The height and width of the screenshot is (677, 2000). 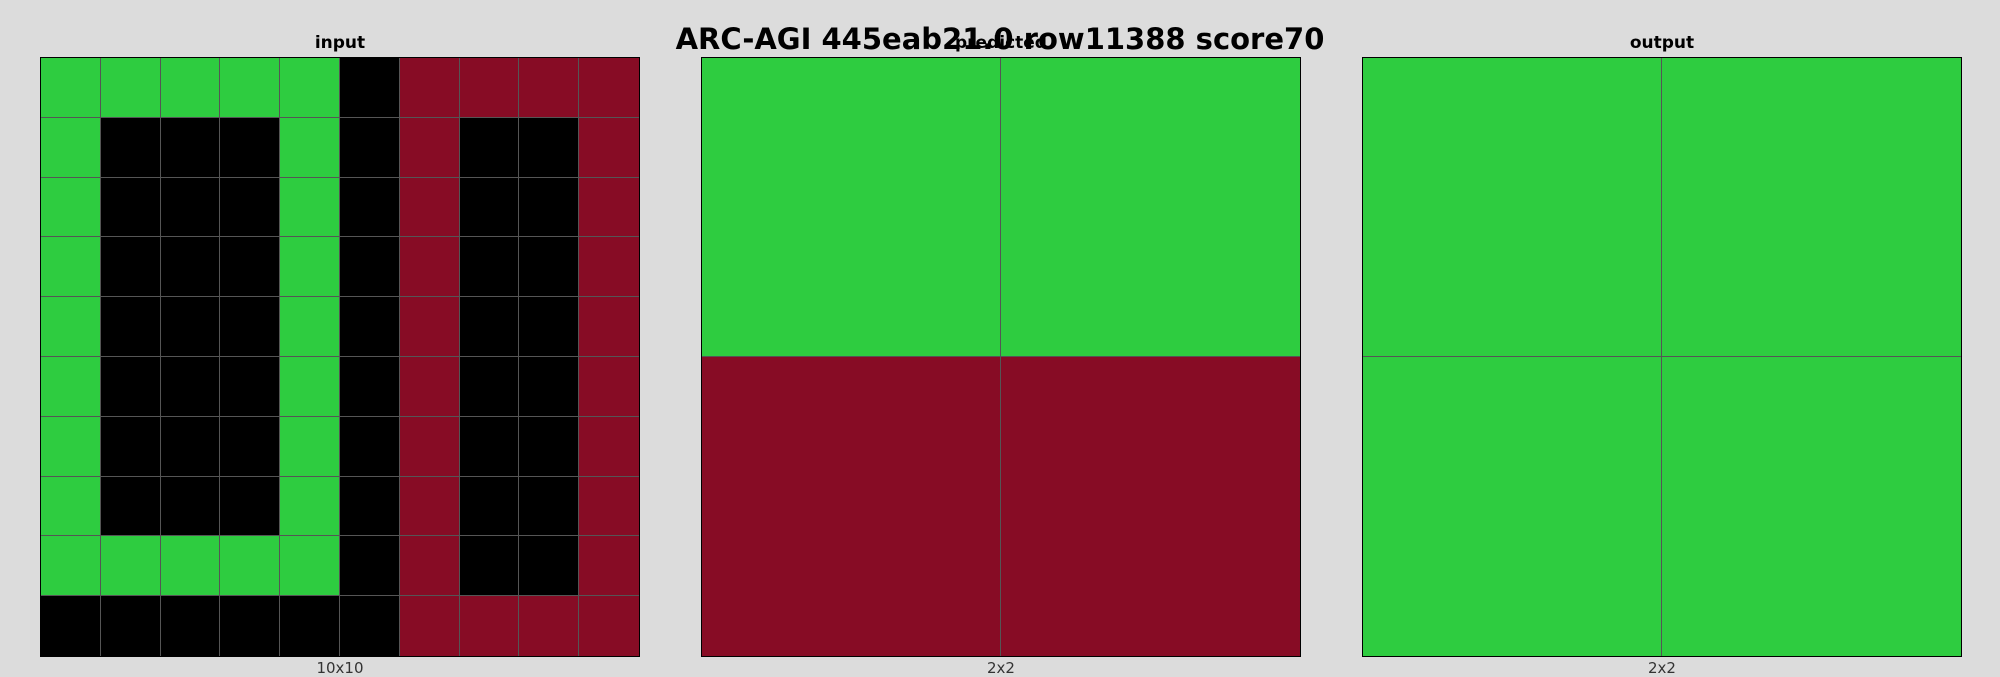 I want to click on panel-title-predicted: predicted, so click(x=1001, y=43).